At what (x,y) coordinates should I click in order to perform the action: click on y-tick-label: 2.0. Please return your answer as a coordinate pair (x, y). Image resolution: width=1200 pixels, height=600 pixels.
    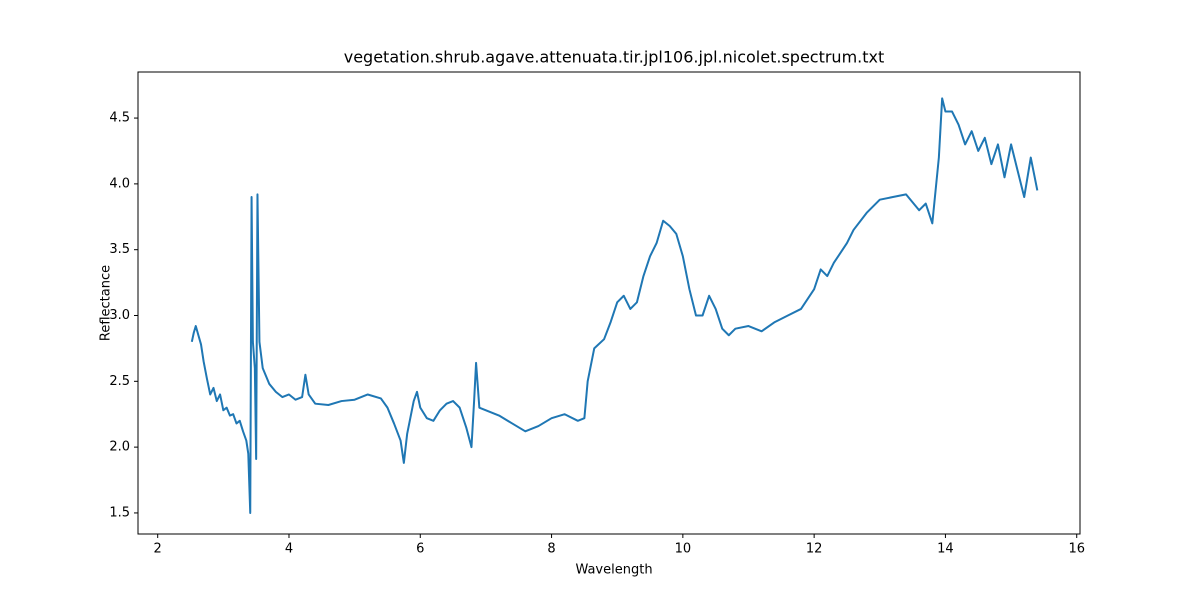
    Looking at the image, I should click on (119, 447).